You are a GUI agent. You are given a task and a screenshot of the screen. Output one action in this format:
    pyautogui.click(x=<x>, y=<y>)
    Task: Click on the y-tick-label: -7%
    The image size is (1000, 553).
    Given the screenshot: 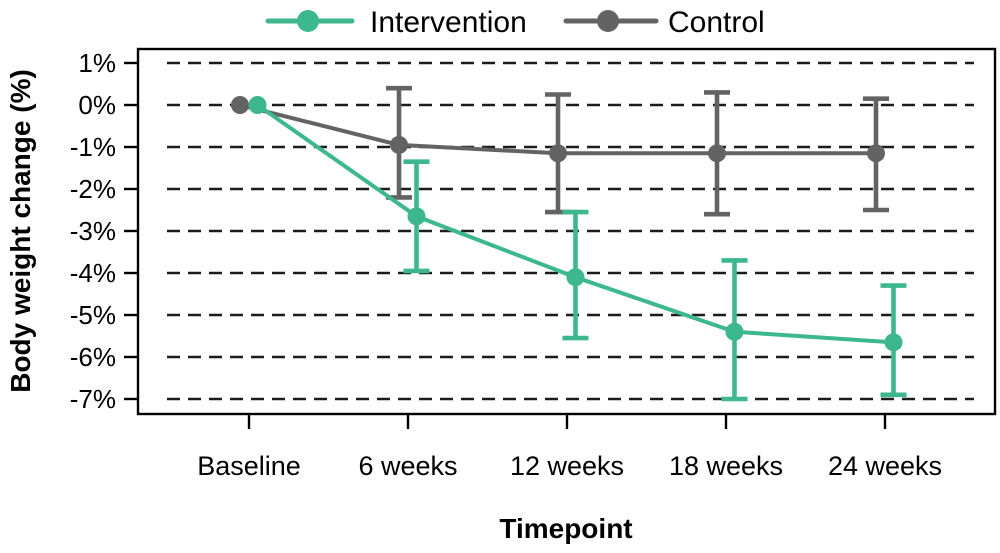 What is the action you would take?
    pyautogui.click(x=93, y=399)
    